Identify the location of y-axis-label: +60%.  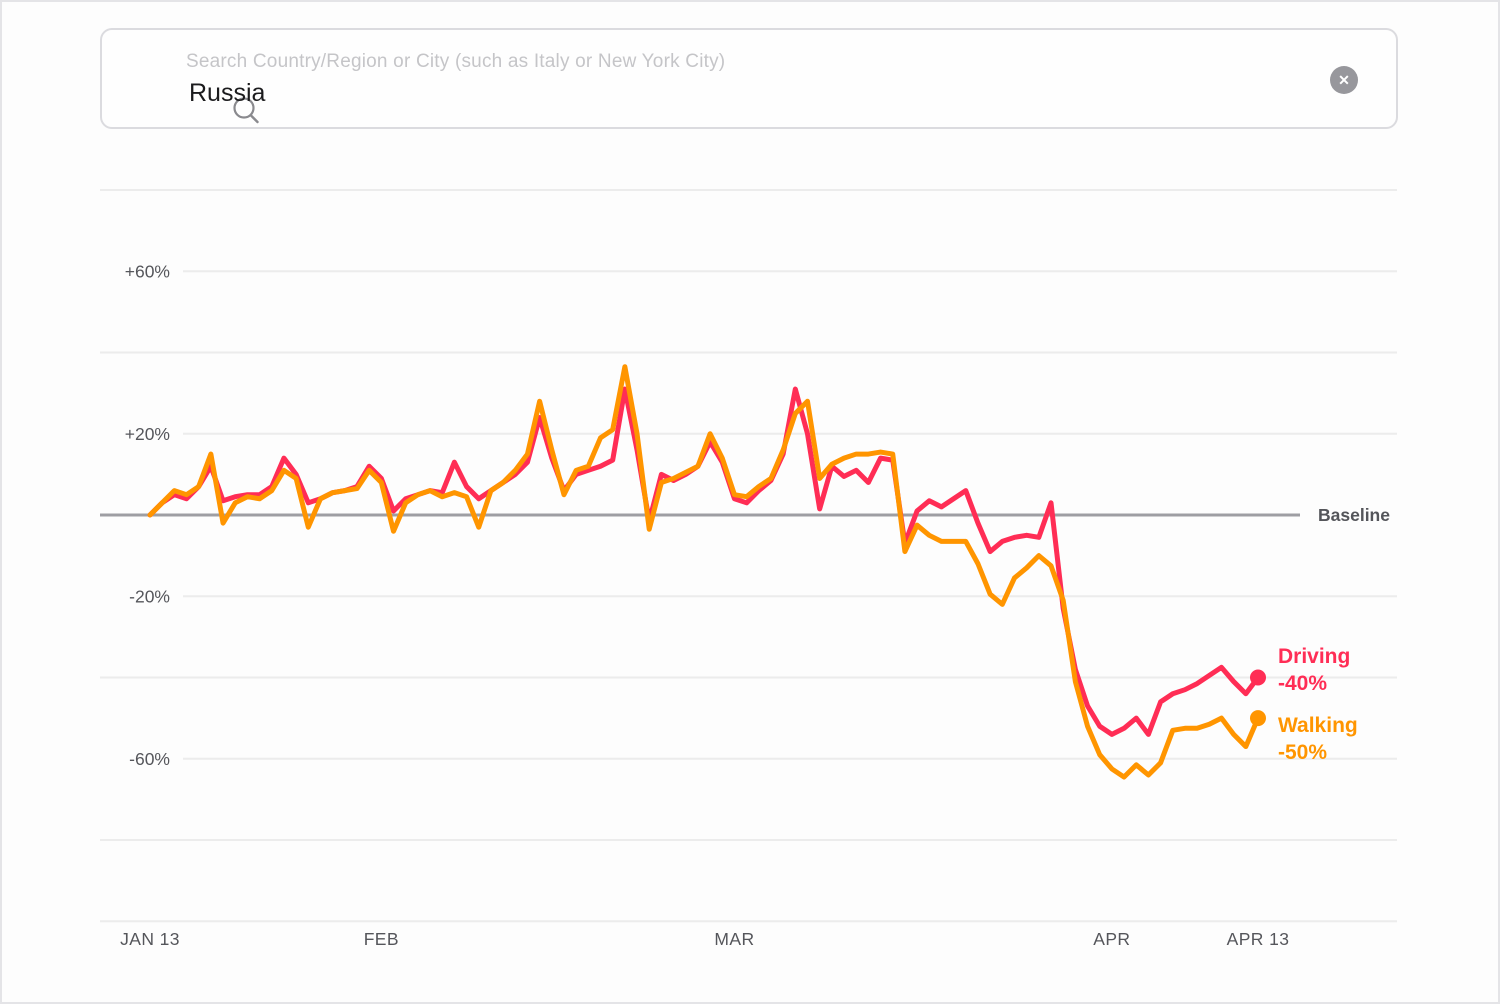
(147, 271).